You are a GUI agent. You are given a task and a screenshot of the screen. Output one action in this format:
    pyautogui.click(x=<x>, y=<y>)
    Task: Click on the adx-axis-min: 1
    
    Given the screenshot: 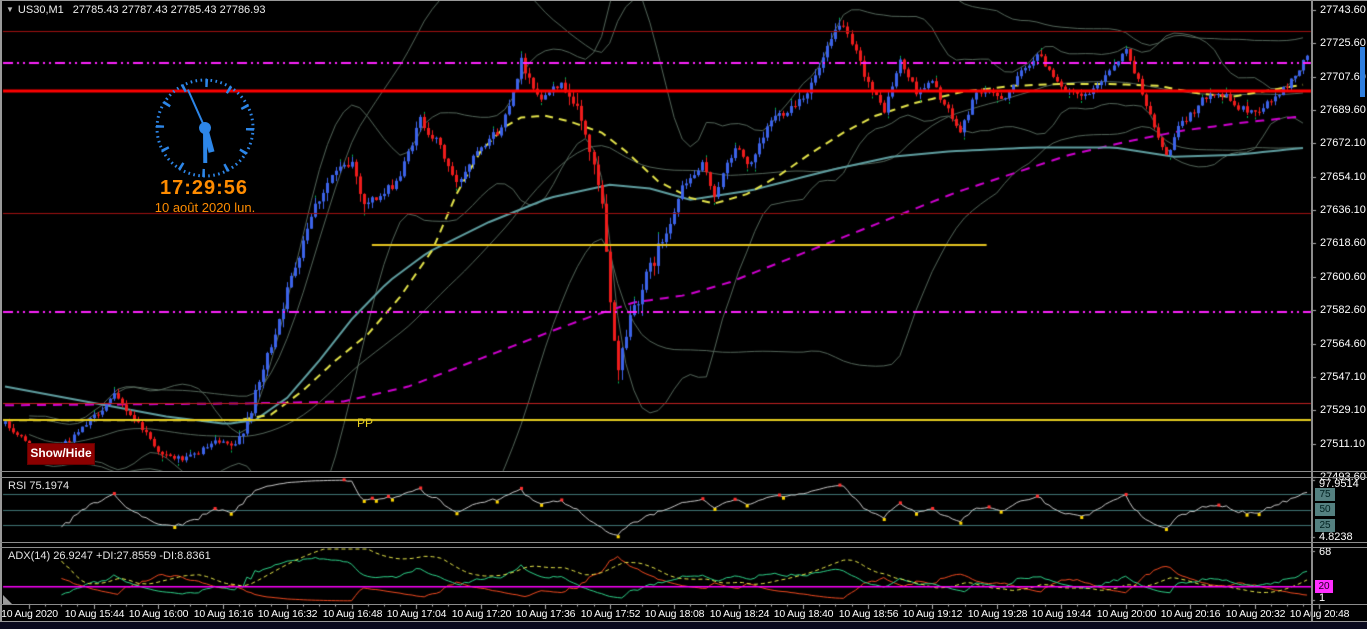 What is the action you would take?
    pyautogui.click(x=1322, y=598)
    